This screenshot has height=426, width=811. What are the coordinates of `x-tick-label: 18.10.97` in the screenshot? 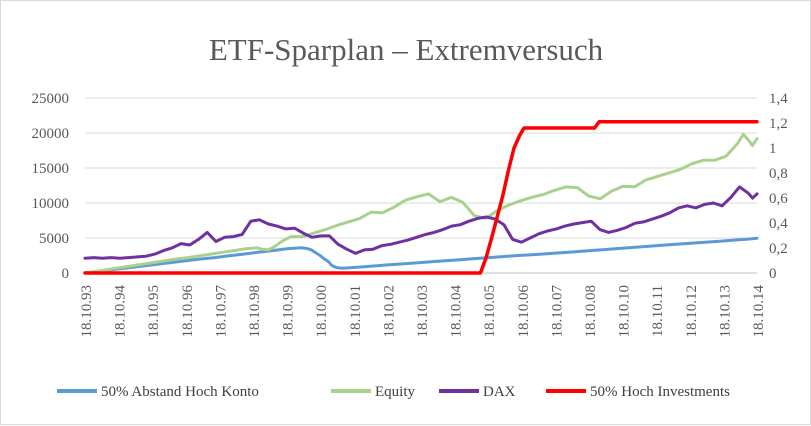 It's located at (221, 311).